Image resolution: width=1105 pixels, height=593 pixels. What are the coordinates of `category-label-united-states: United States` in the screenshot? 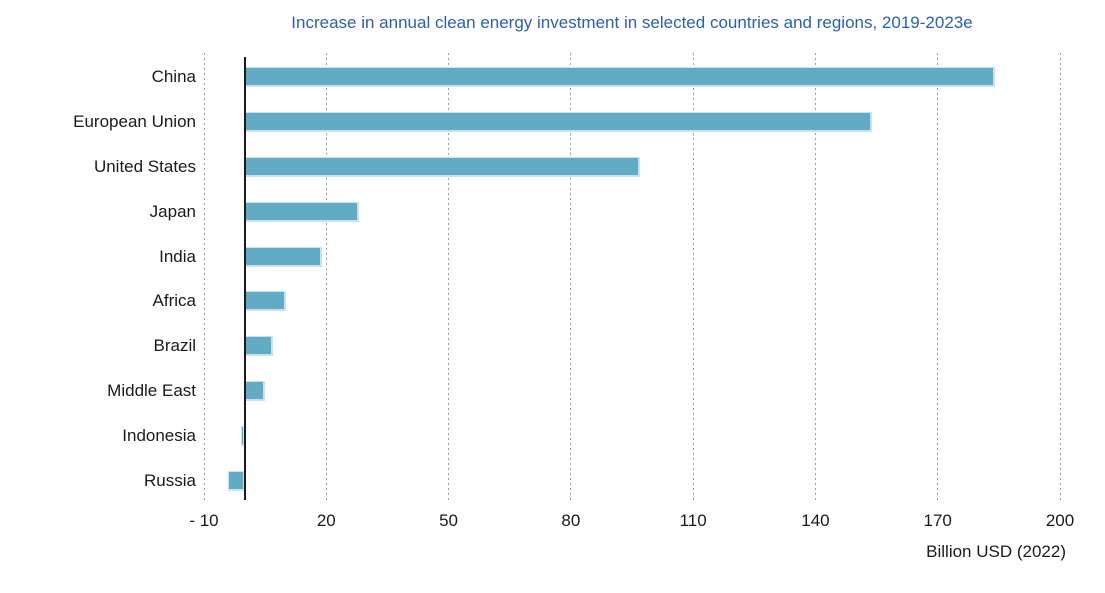 It's located at (144, 166).